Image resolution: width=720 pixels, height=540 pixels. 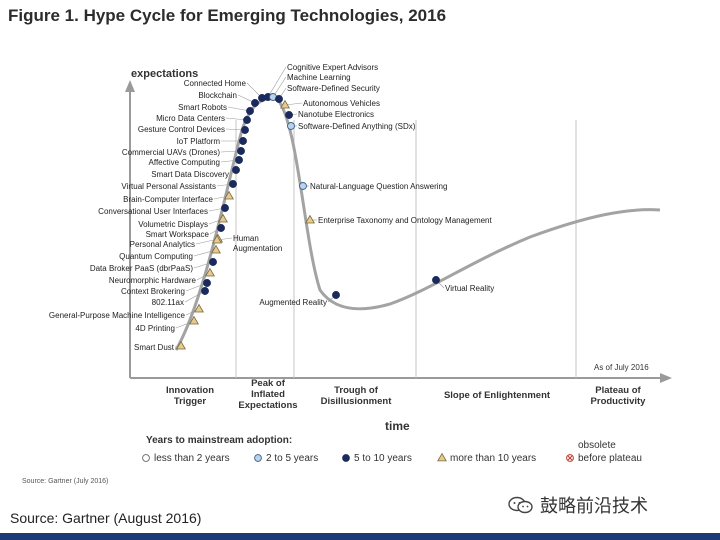 What do you see at coordinates (155, 328) in the screenshot?
I see `technology-label: 4D Printing` at bounding box center [155, 328].